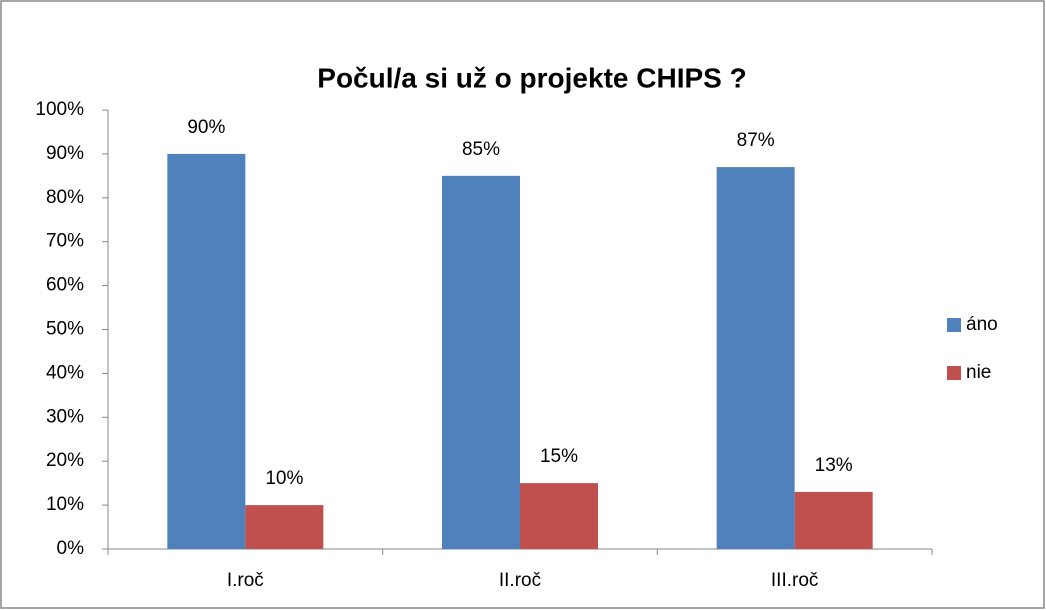 This screenshot has height=610, width=1046. Describe the element at coordinates (65, 197) in the screenshot. I see `y-tick-label: 80%` at that location.